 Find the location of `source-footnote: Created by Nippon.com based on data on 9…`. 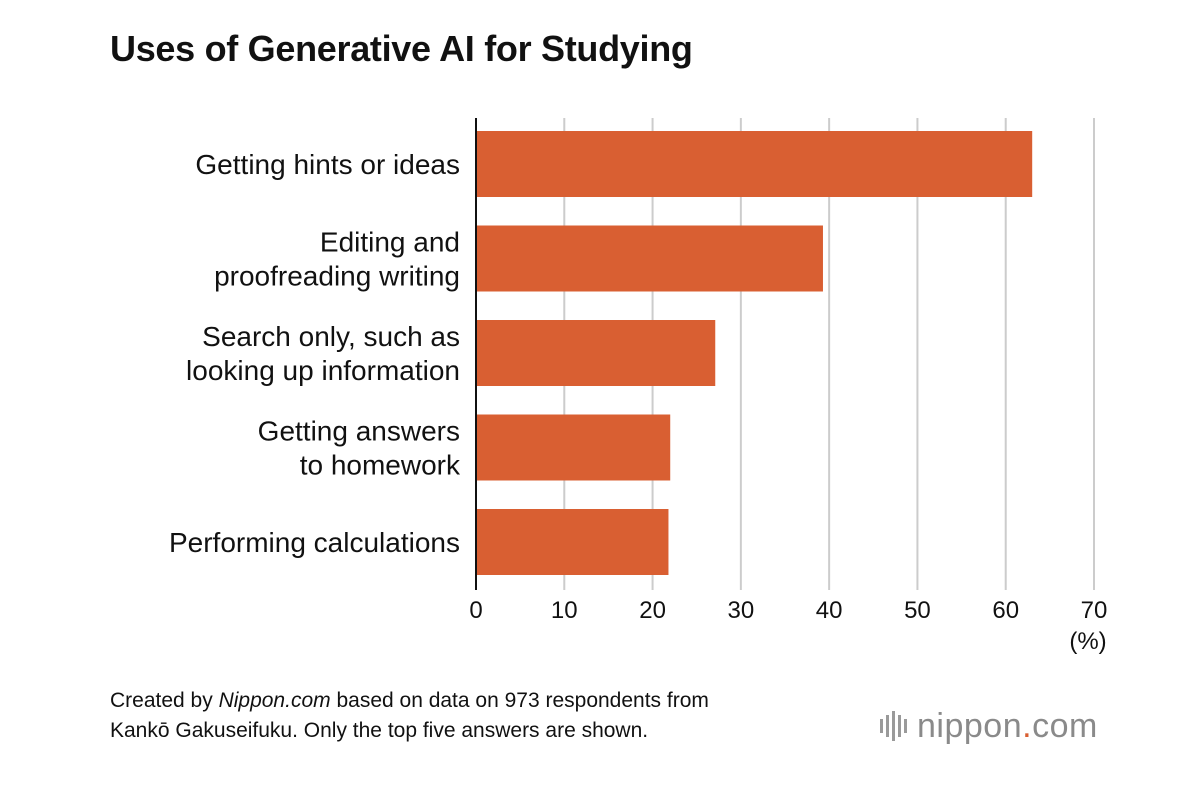

source-footnote: Created by Nippon.com based on data on 9… is located at coordinates (409, 716).